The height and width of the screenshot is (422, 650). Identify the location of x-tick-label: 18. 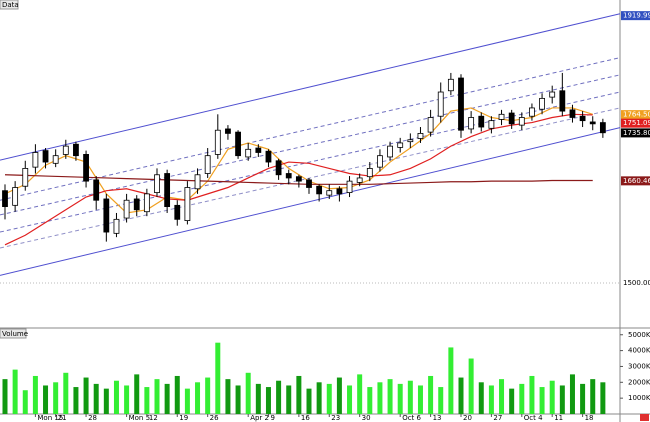
(589, 418).